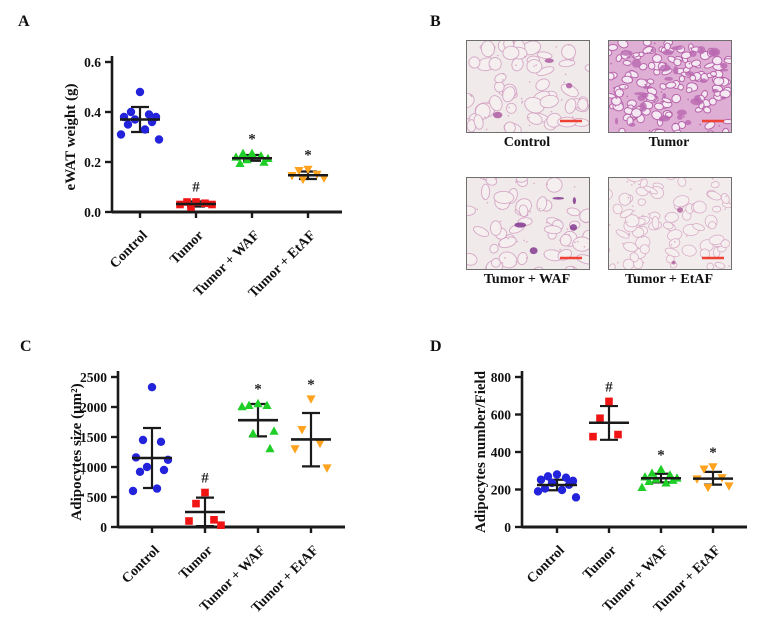 This screenshot has width=766, height=630. What do you see at coordinates (77, 451) in the screenshot?
I see `y-axis-label: Adipocytes size (μm²)` at bounding box center [77, 451].